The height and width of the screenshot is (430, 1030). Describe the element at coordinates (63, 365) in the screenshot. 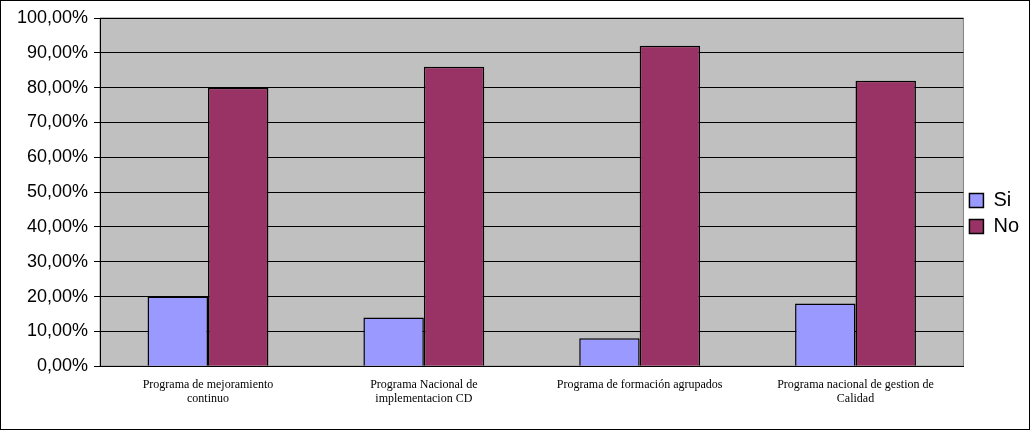

I see `y-tick-label: 0,00%` at that location.